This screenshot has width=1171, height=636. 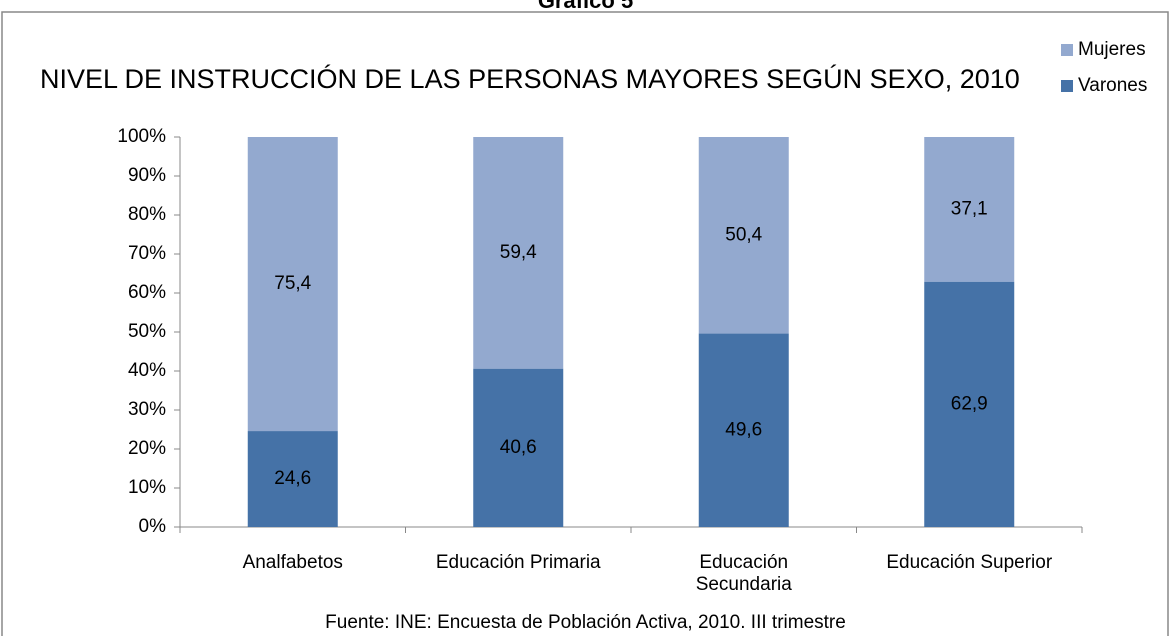 I want to click on value-label: 37,1, so click(x=969, y=208).